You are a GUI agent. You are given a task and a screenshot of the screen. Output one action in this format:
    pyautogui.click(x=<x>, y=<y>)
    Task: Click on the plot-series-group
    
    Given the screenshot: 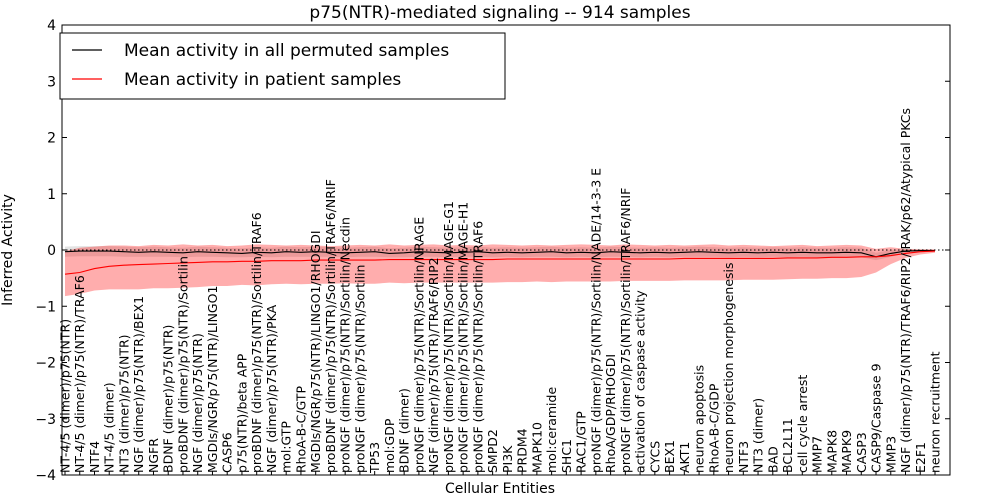 What is the action you would take?
    pyautogui.click(x=506, y=270)
    